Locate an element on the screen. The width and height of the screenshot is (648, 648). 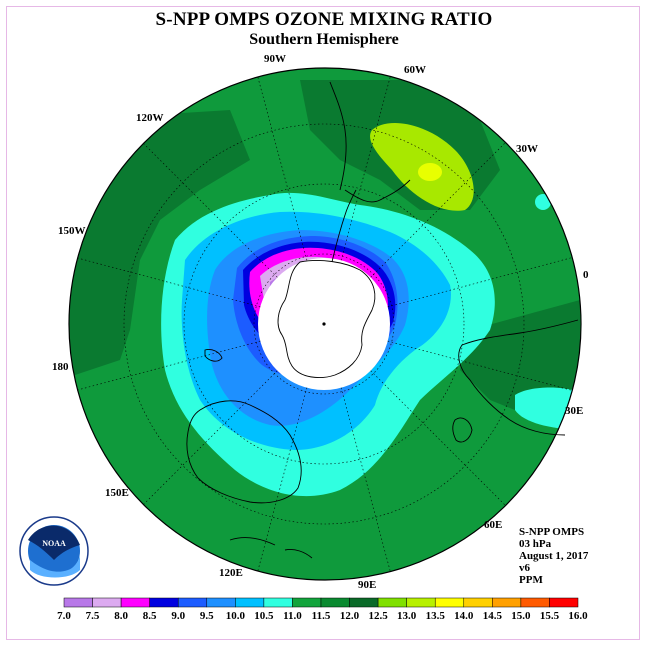
lon-label-30w: 30W is located at coordinates (527, 149).